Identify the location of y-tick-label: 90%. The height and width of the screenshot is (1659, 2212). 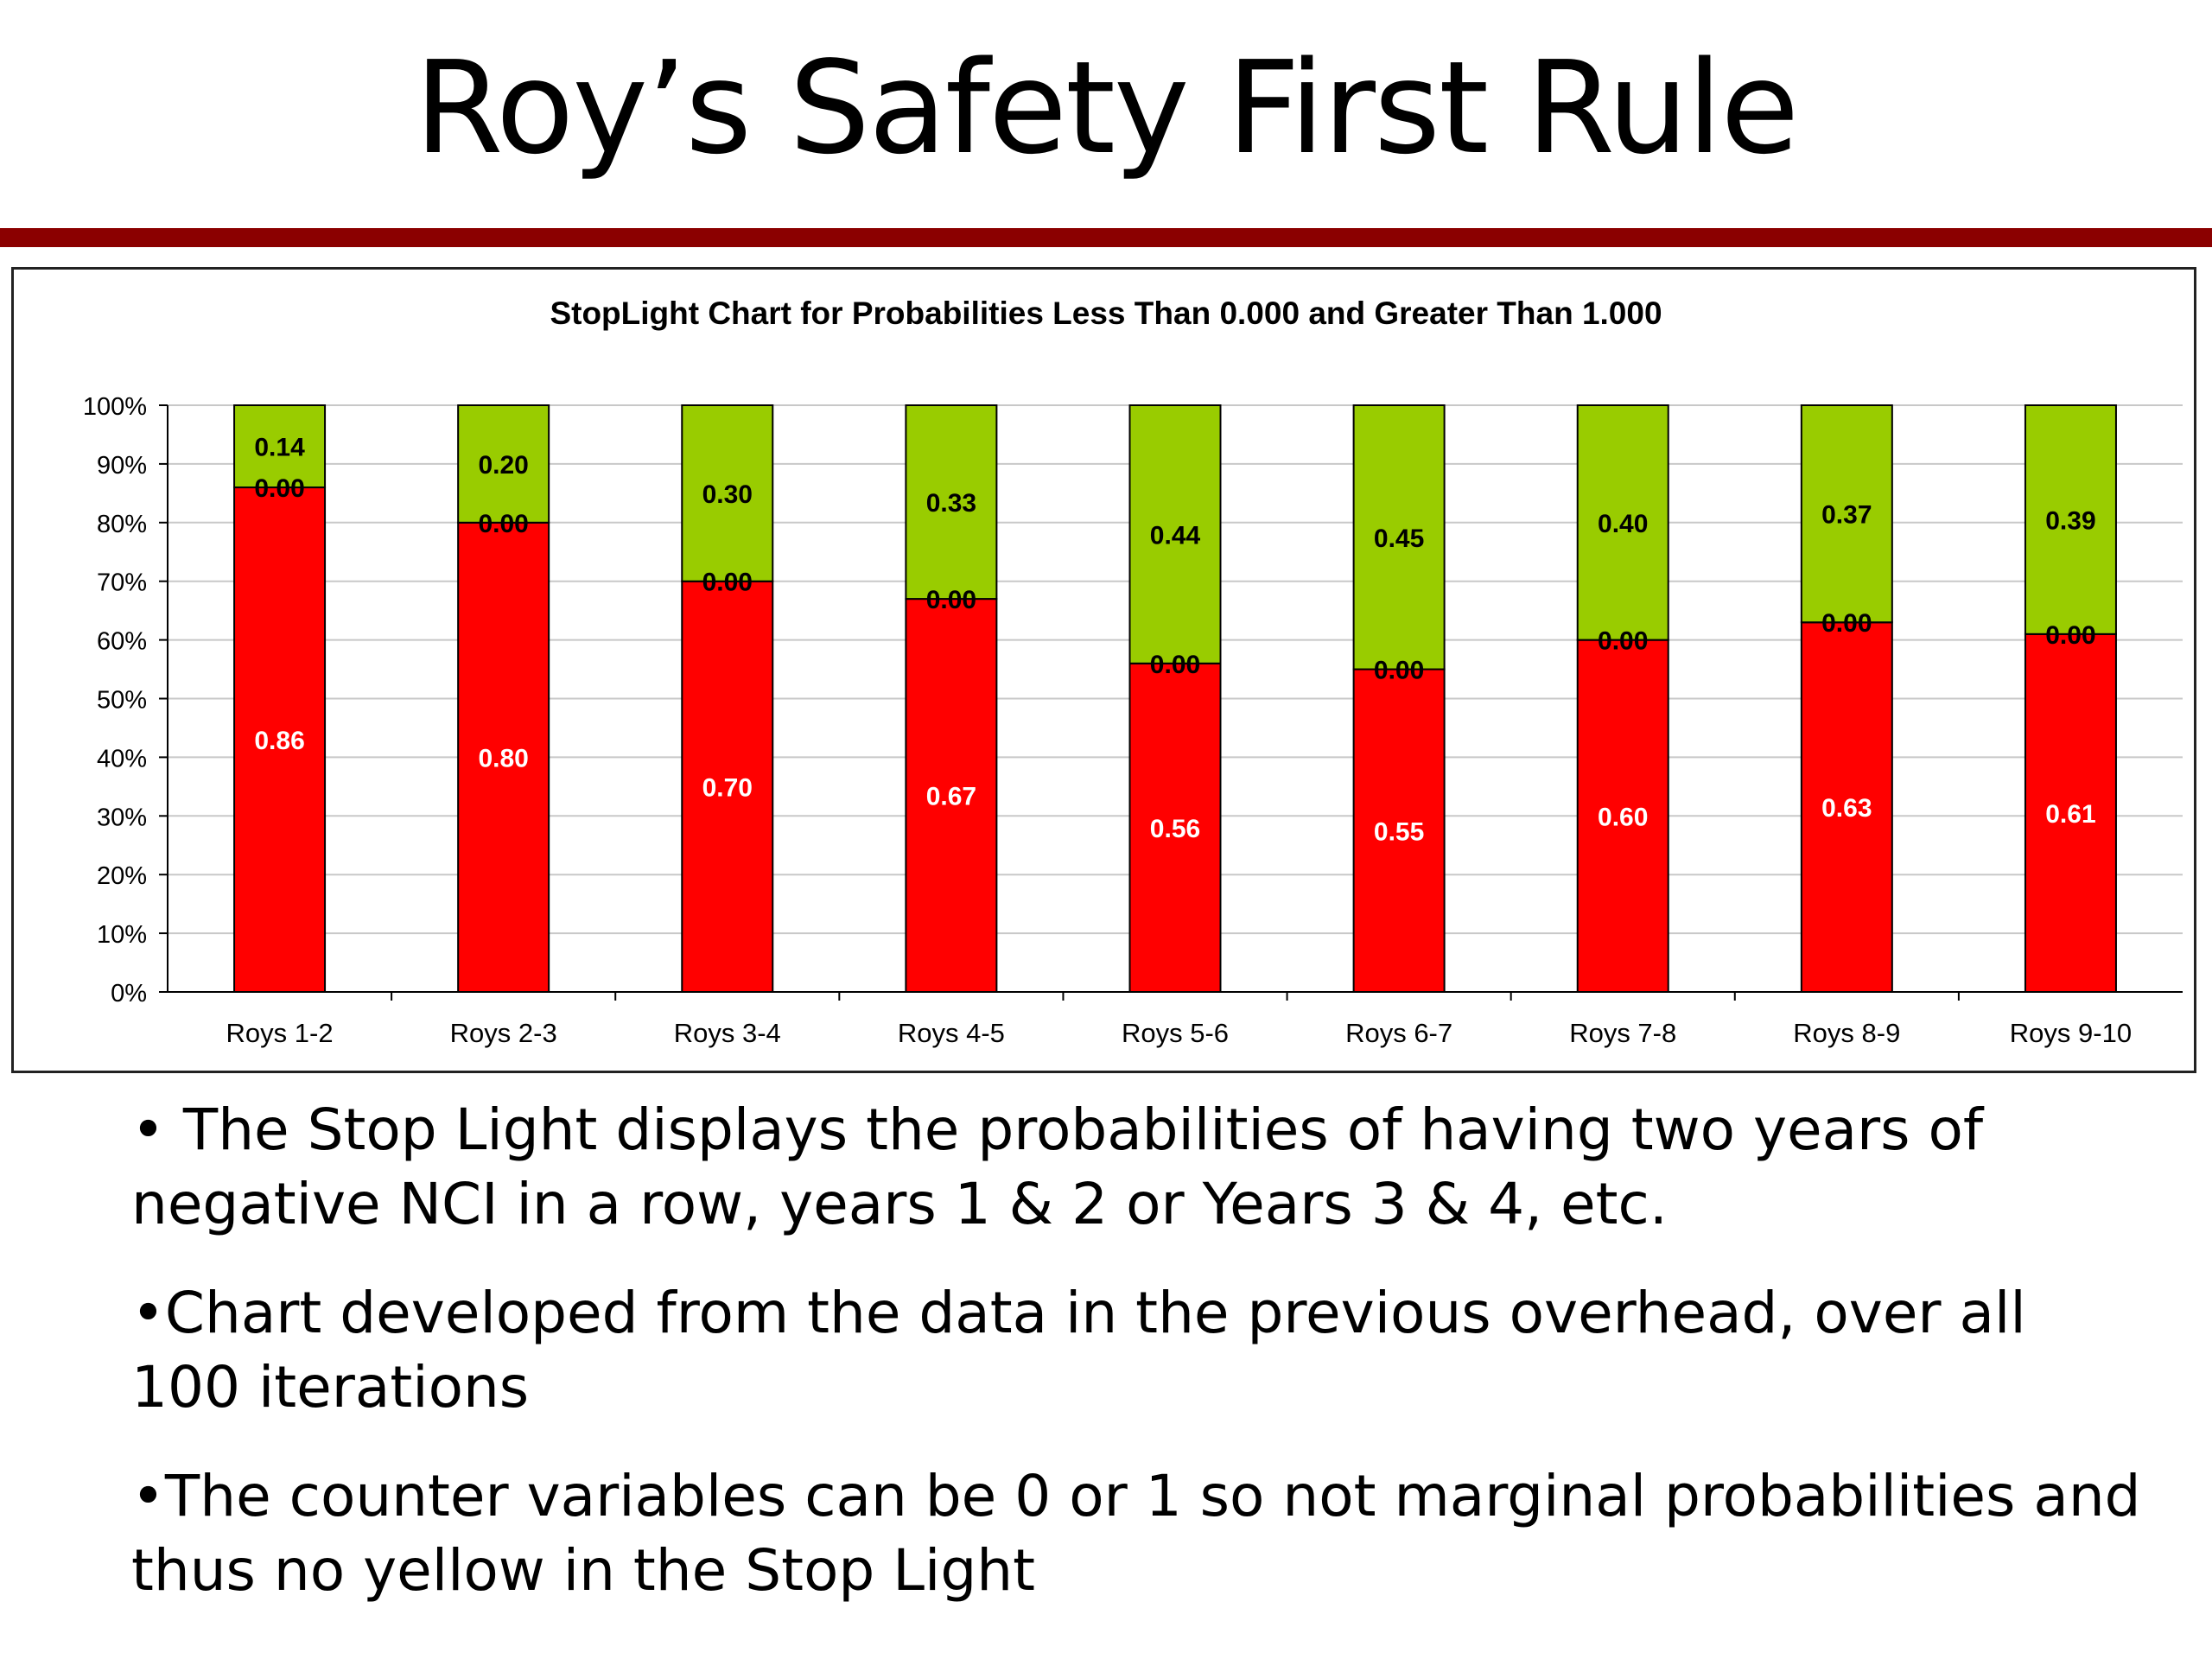
(122, 466).